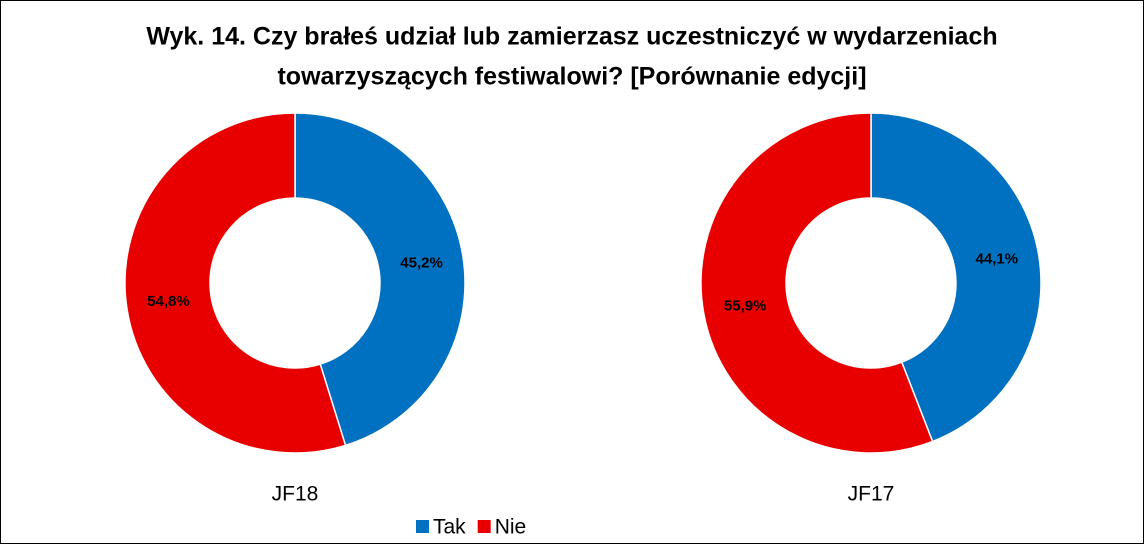 This screenshot has height=544, width=1144. What do you see at coordinates (295, 494) in the screenshot?
I see `chart-label: JF18` at bounding box center [295, 494].